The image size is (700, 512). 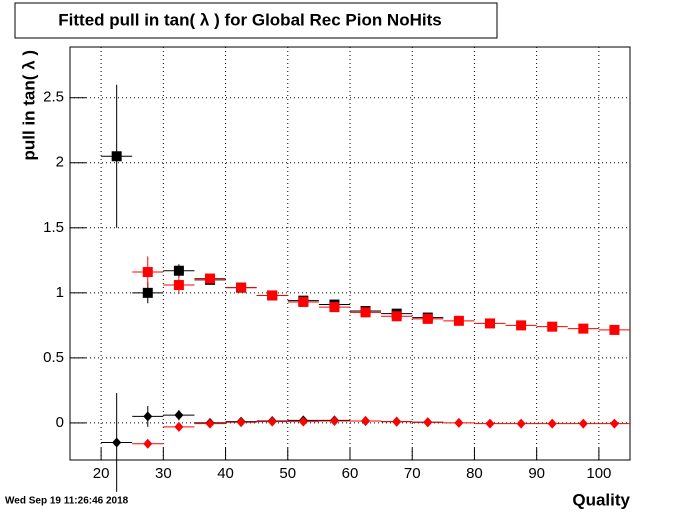 What do you see at coordinates (53, 97) in the screenshot?
I see `y-tick-label: 2.5` at bounding box center [53, 97].